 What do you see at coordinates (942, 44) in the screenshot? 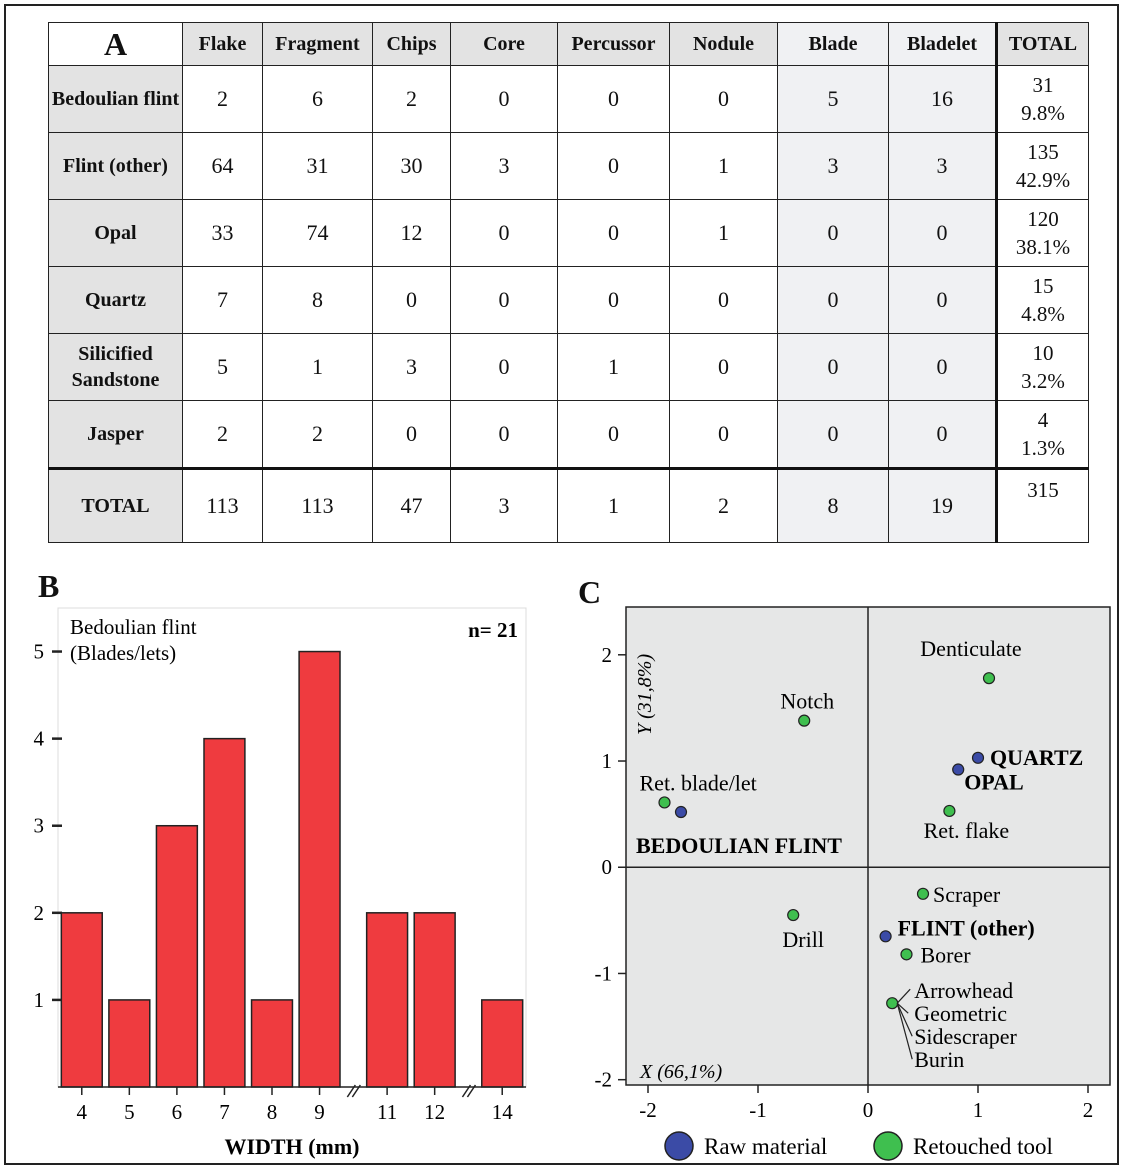
I see `column-header: Bladelet` at bounding box center [942, 44].